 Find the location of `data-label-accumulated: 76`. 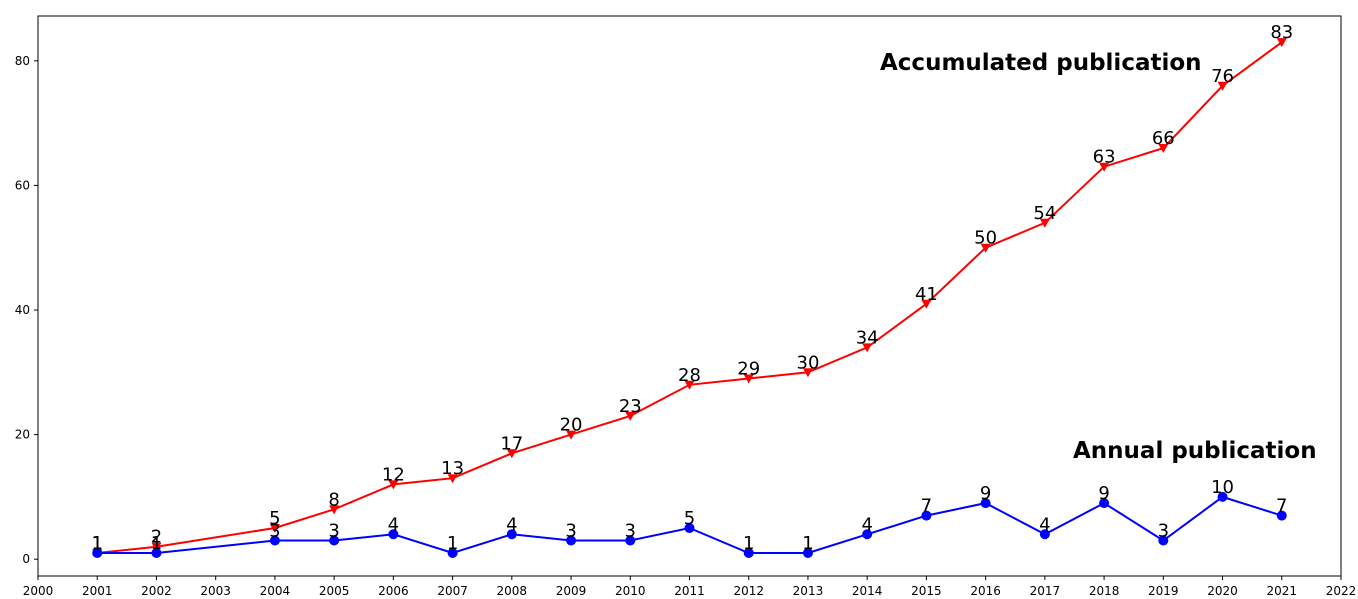

data-label-accumulated: 76 is located at coordinates (1222, 76).